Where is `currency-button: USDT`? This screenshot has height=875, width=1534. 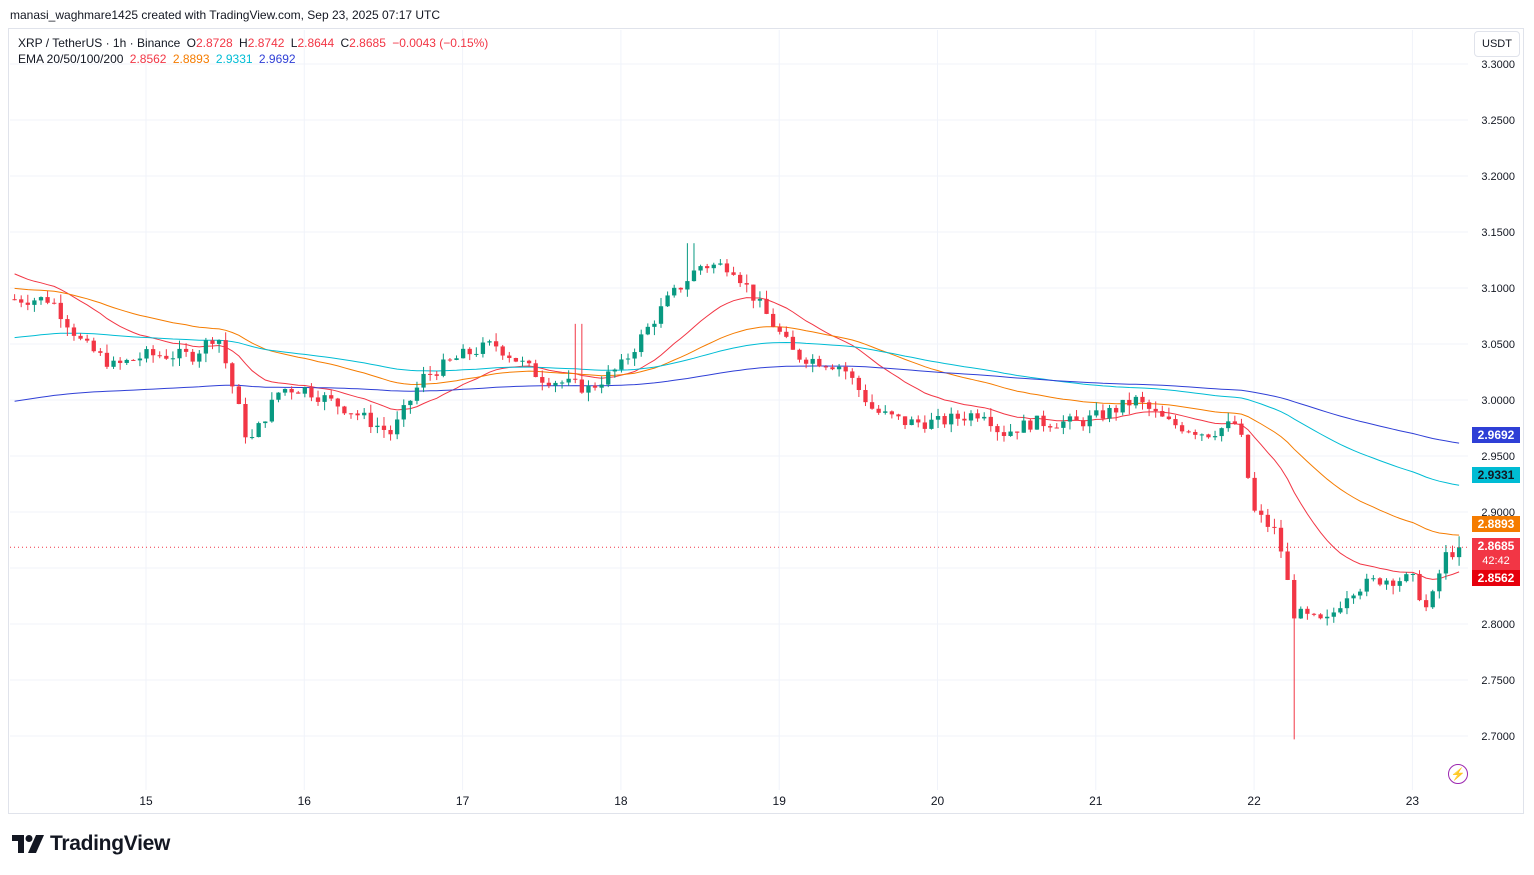
currency-button: USDT is located at coordinates (1497, 44).